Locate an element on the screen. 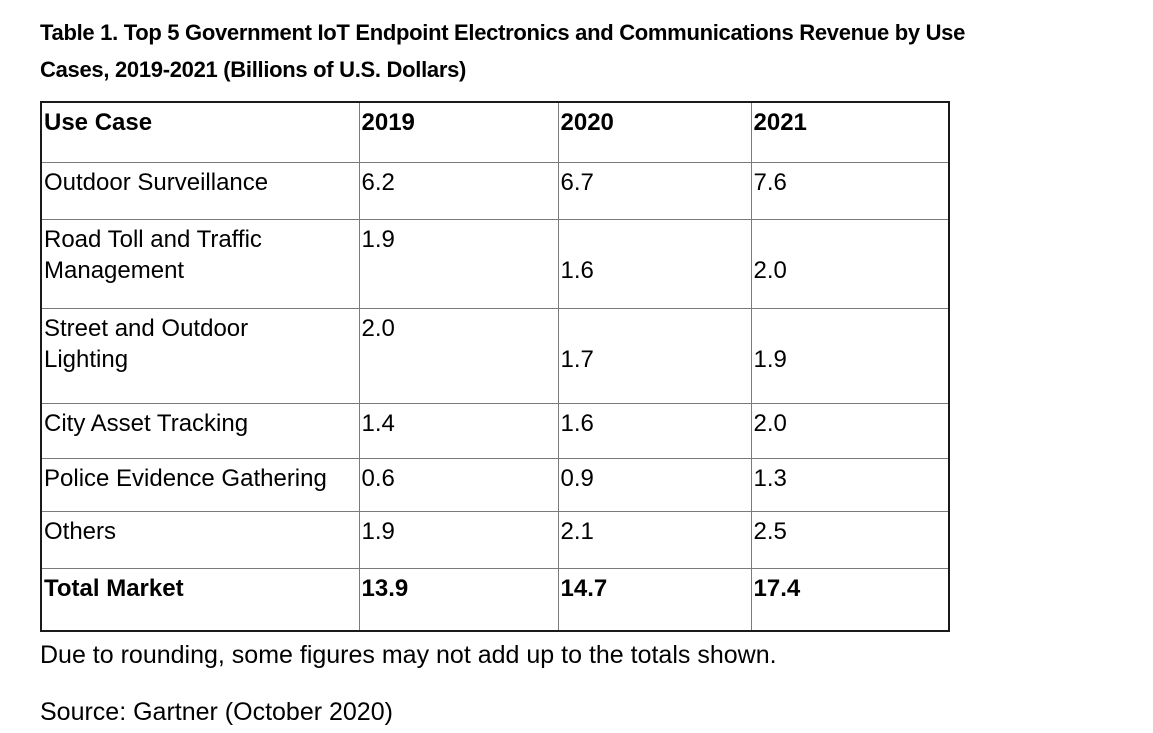 This screenshot has width=1153, height=733. table-row-outdoor-surveillance: Outdoor Surveillance 6.2 6.7 7.6 is located at coordinates (495, 190).